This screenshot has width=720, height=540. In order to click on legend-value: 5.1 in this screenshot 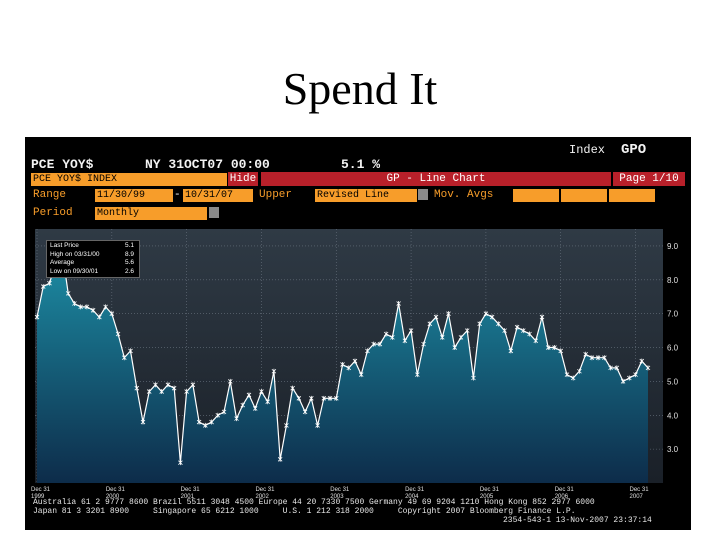, I will do `click(129, 245)`.